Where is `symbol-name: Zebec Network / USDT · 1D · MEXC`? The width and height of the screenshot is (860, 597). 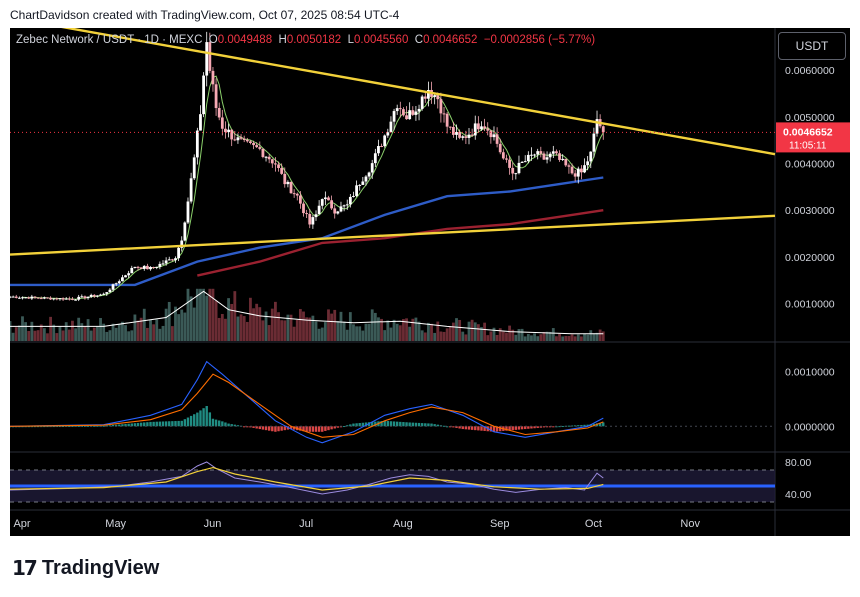 symbol-name: Zebec Network / USDT · 1D · MEXC is located at coordinates (109, 40).